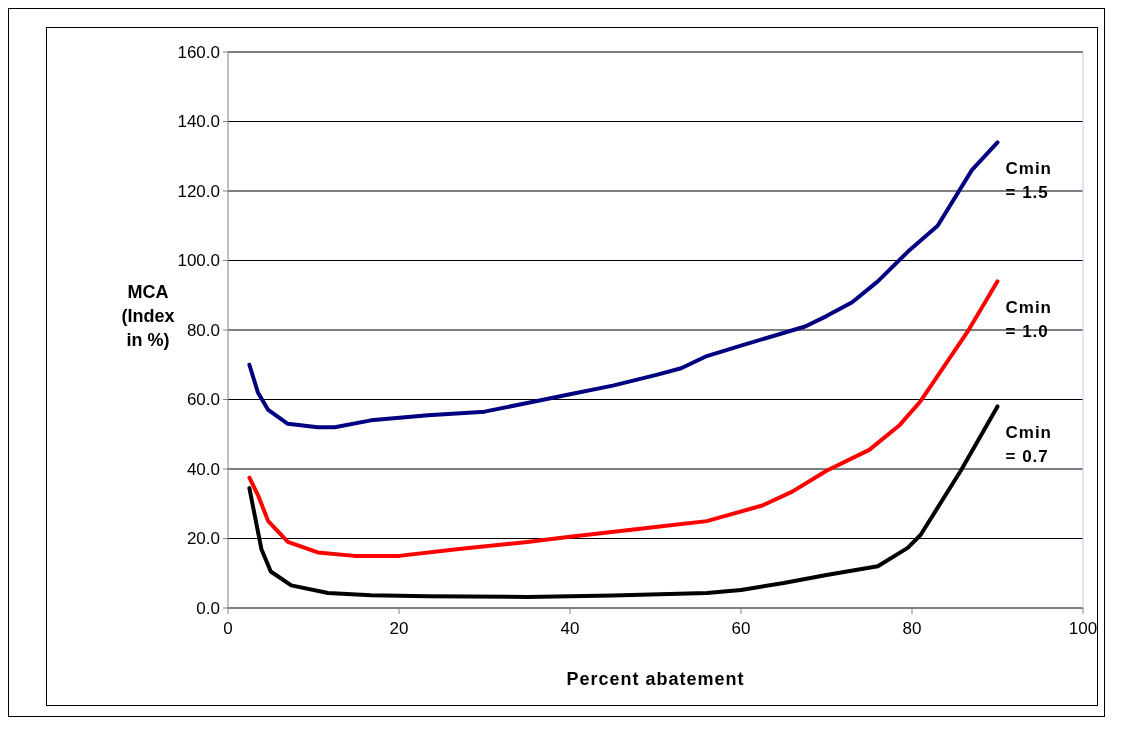  Describe the element at coordinates (203, 539) in the screenshot. I see `y-tick-label: 20.0` at that location.